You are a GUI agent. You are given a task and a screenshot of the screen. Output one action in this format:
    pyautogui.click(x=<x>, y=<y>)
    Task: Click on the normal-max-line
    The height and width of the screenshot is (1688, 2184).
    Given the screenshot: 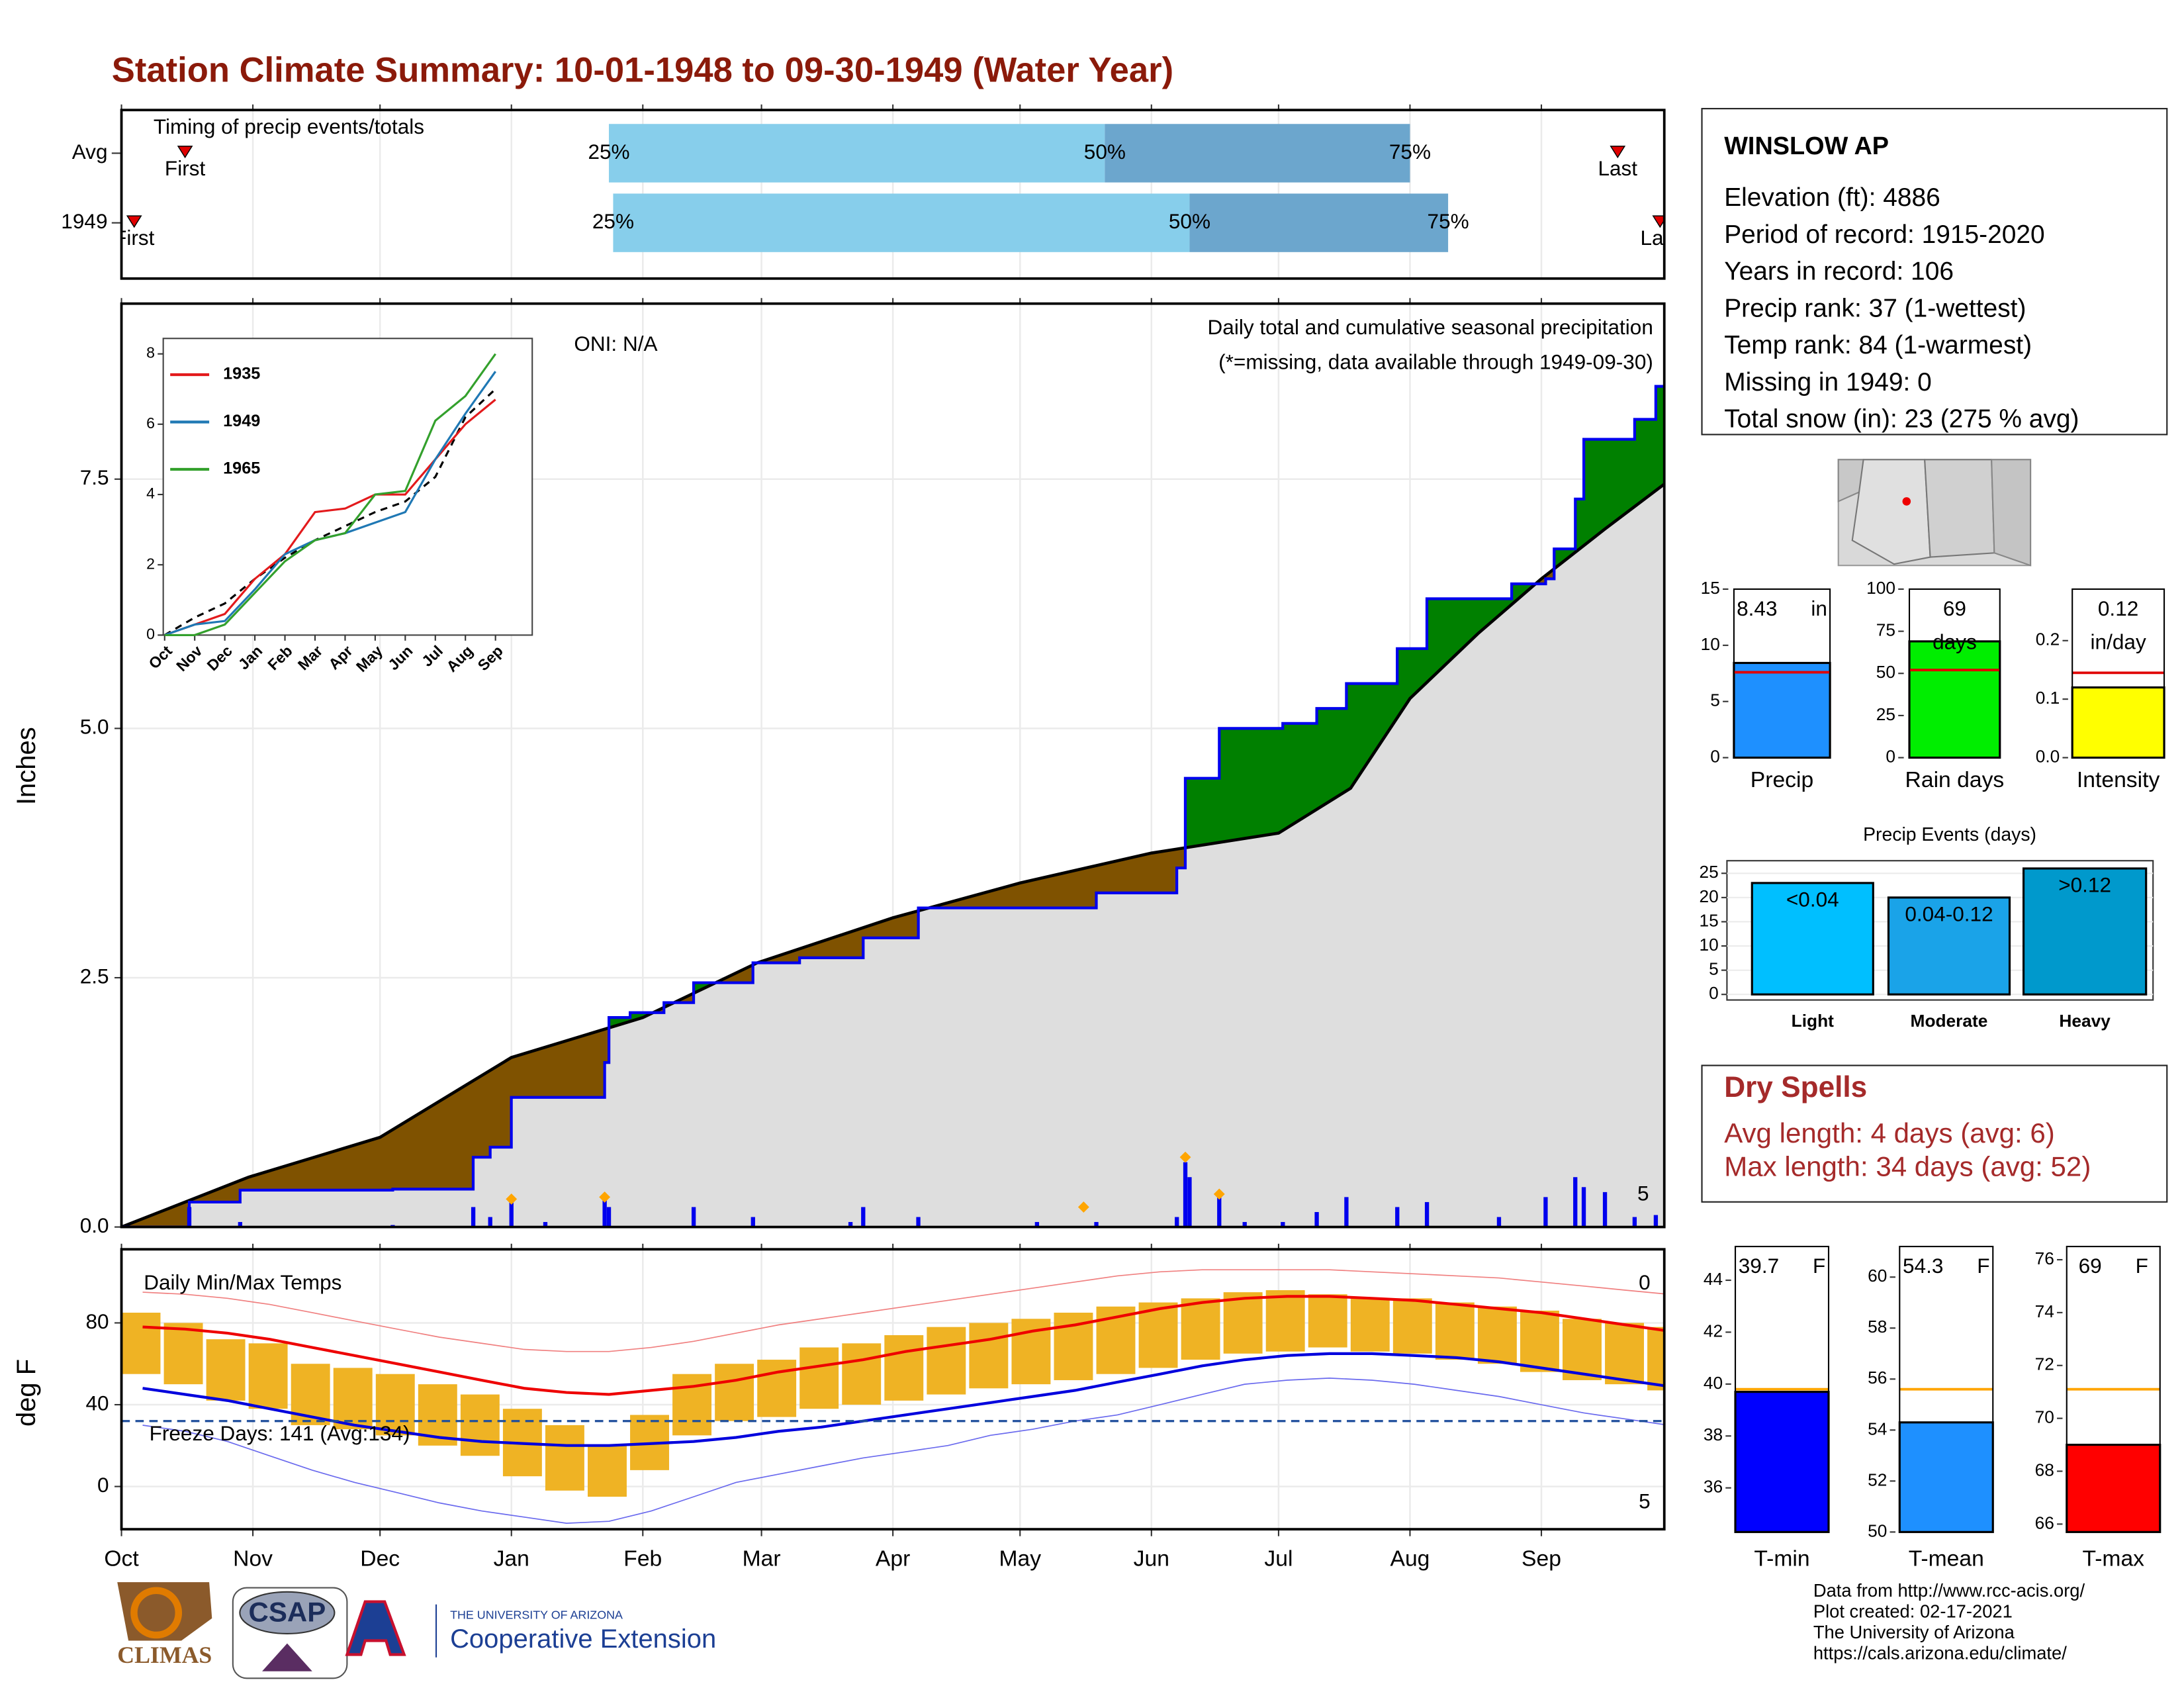 What is the action you would take?
    pyautogui.click(x=903, y=1345)
    